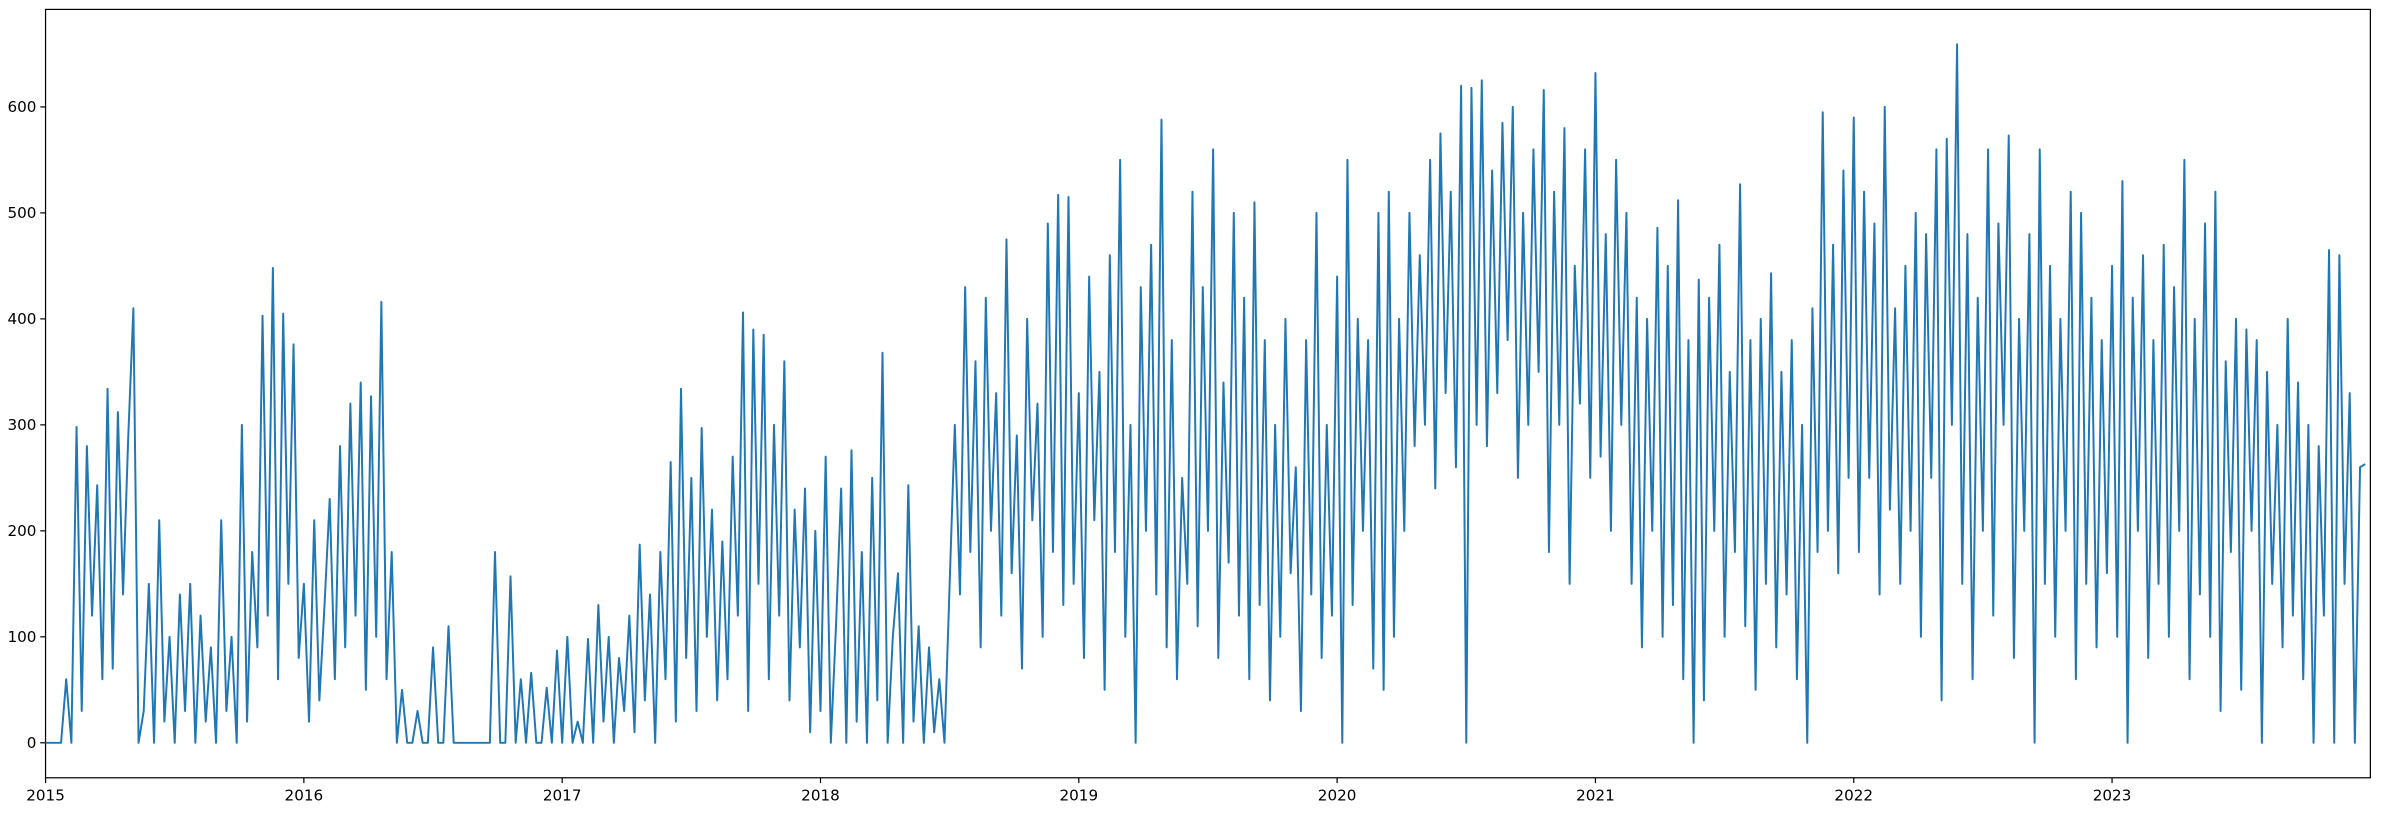 Image resolution: width=2381 pixels, height=813 pixels. What do you see at coordinates (1078, 796) in the screenshot?
I see `x-tick-label: 2019` at bounding box center [1078, 796].